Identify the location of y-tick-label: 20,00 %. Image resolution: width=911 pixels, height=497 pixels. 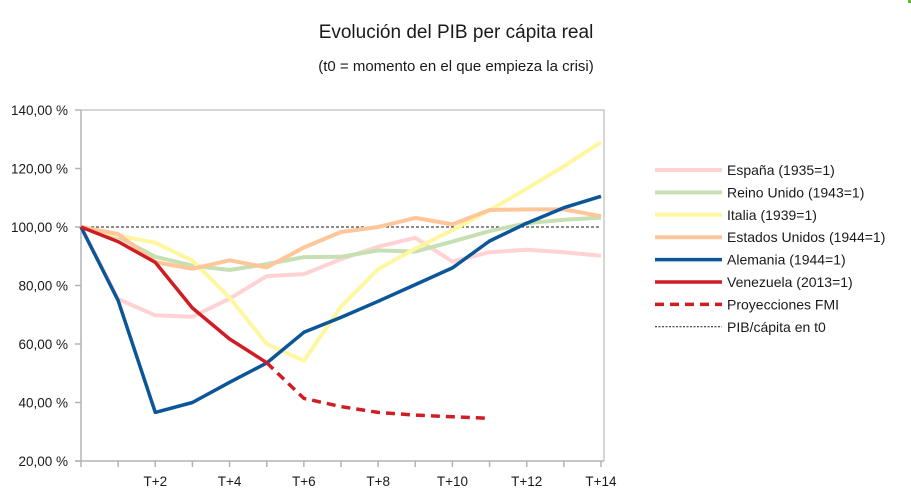
(43, 461).